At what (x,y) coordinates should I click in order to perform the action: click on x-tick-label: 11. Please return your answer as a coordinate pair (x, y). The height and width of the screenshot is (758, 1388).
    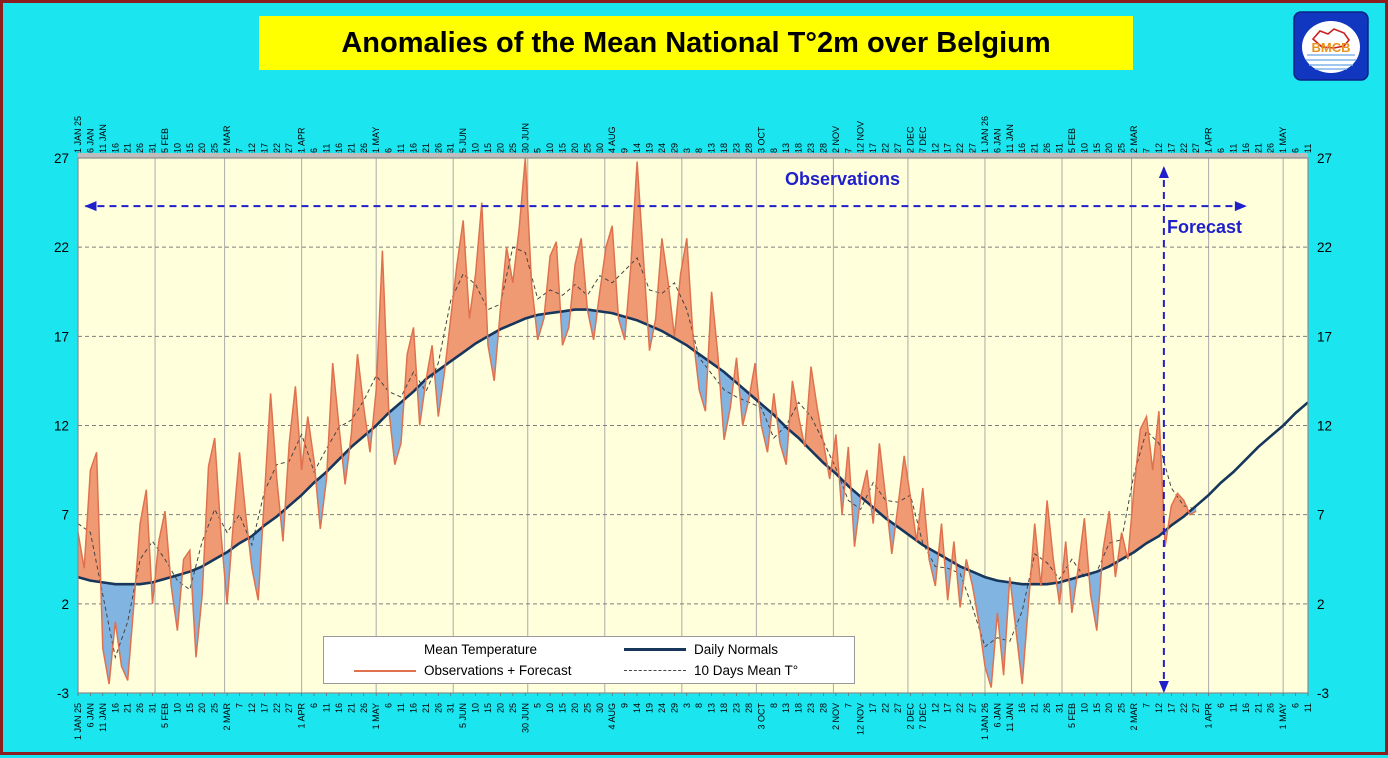
    Looking at the image, I should click on (326, 707).